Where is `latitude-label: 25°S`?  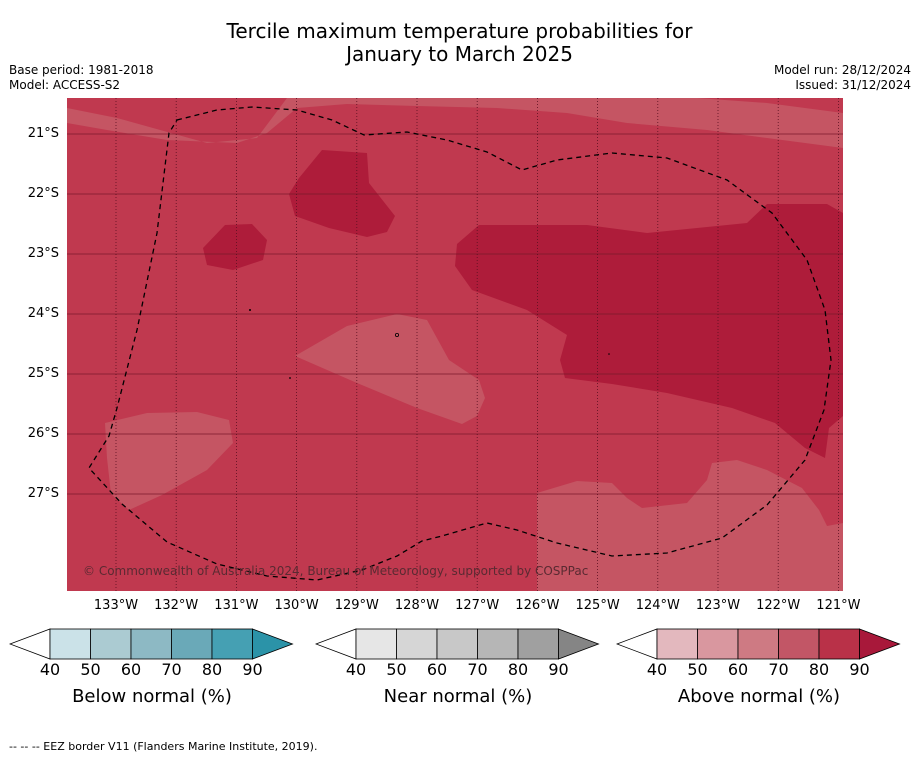 latitude-label: 25°S is located at coordinates (43, 373).